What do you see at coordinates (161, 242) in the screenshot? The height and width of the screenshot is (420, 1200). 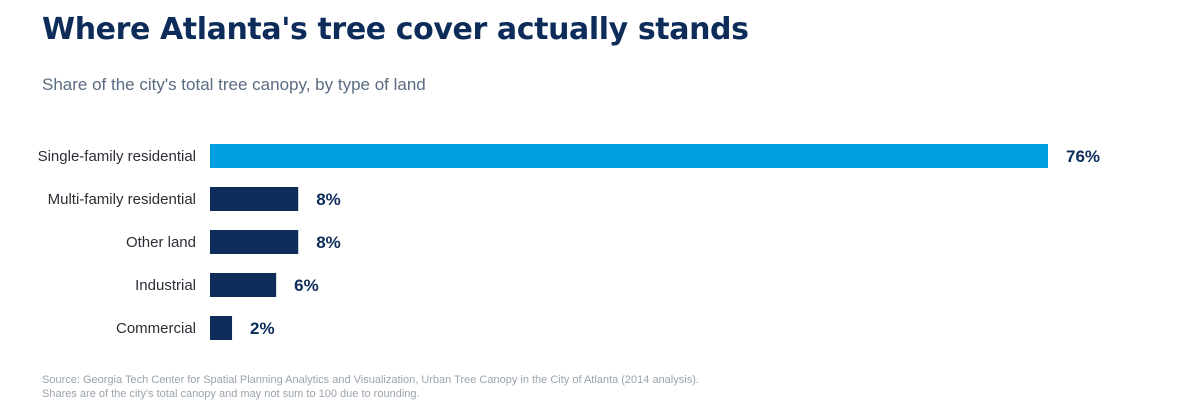 I see `category-label: Other land` at bounding box center [161, 242].